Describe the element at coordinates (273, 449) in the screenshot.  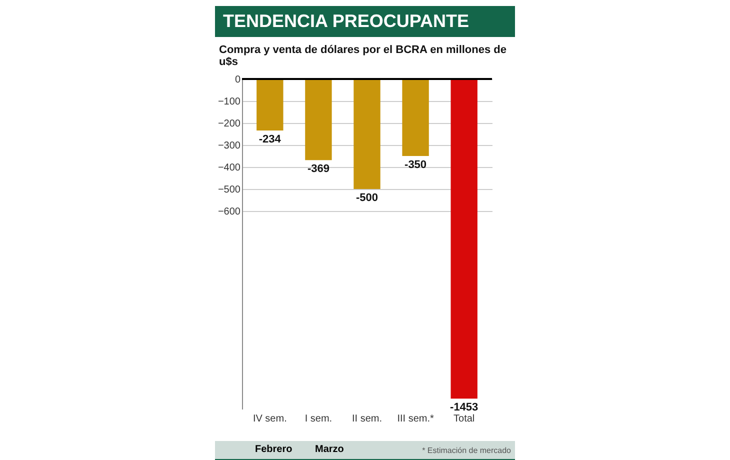
I see `text: Febrero` at that location.